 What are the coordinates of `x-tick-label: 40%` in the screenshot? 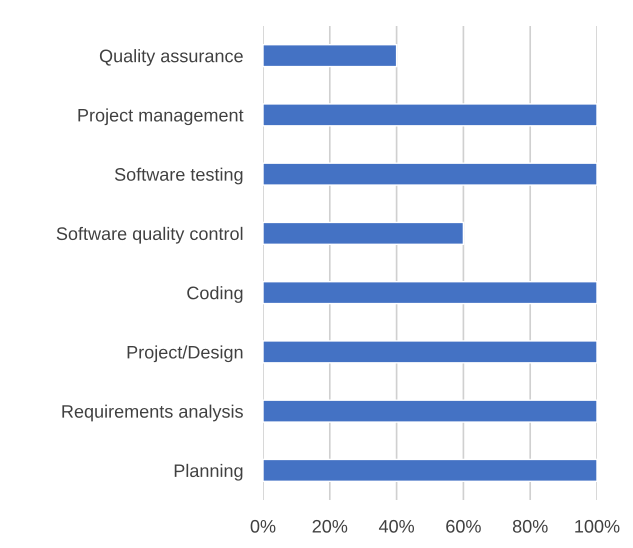 It's located at (396, 526).